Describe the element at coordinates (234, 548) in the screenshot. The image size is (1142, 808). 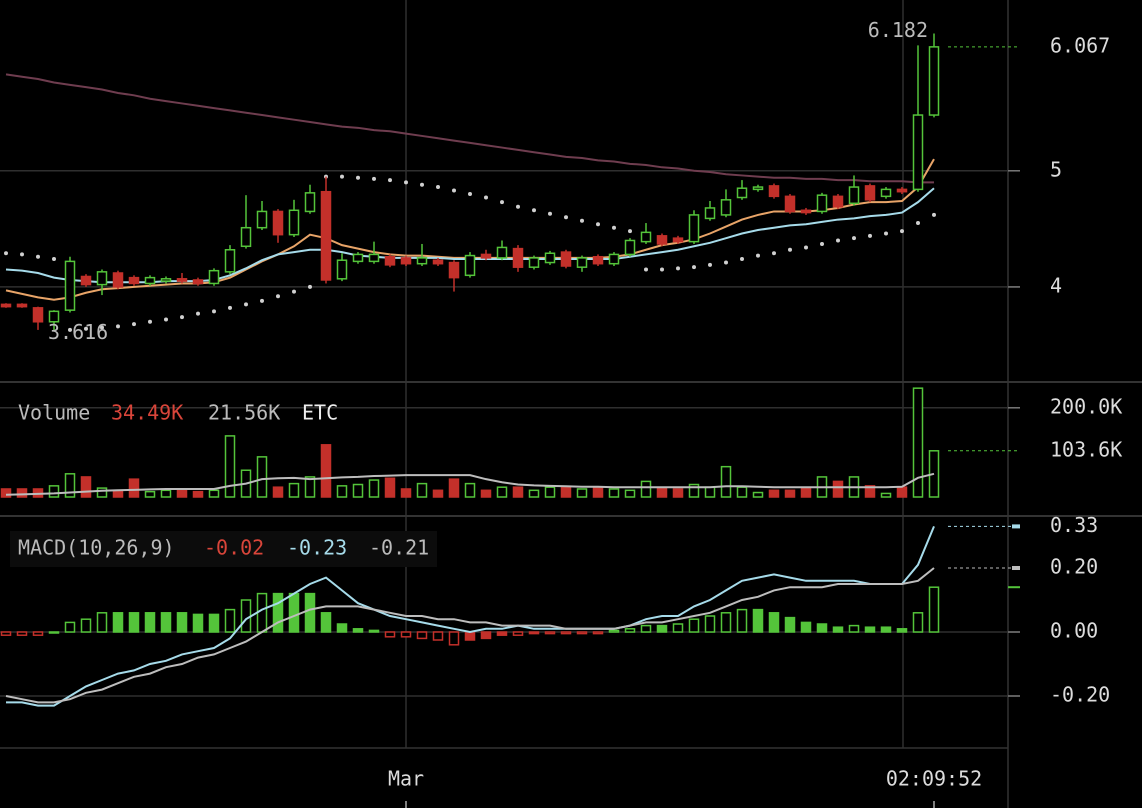
I see `legend-value: -0.02` at that location.